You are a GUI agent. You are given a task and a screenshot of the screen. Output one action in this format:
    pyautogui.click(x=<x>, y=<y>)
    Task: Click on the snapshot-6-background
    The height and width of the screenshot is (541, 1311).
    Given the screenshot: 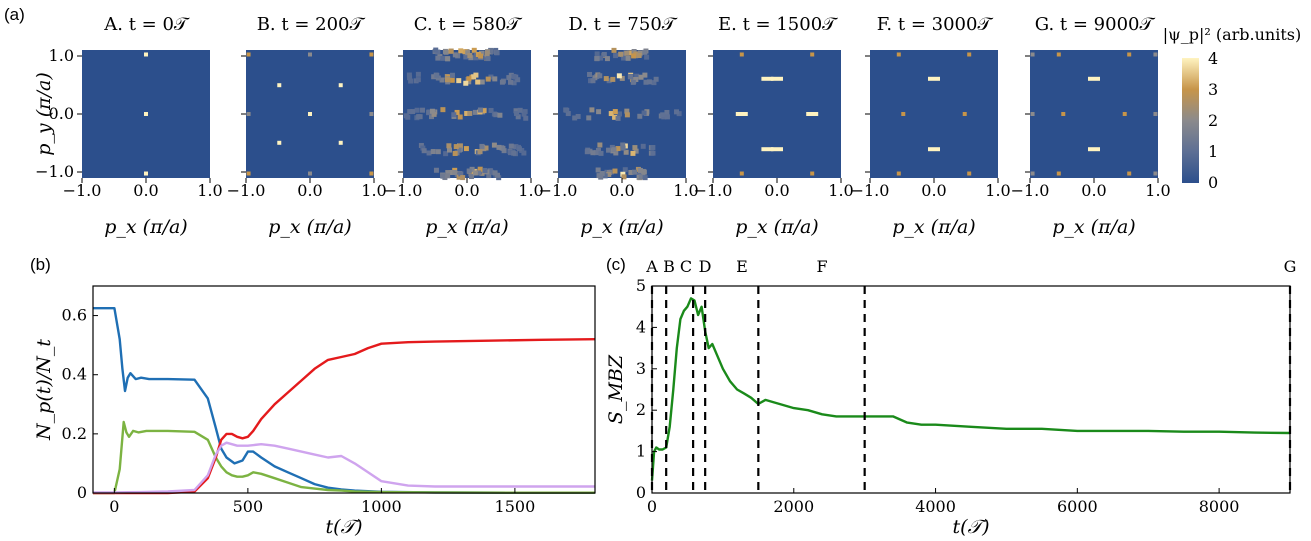 What is the action you would take?
    pyautogui.click(x=1094, y=114)
    